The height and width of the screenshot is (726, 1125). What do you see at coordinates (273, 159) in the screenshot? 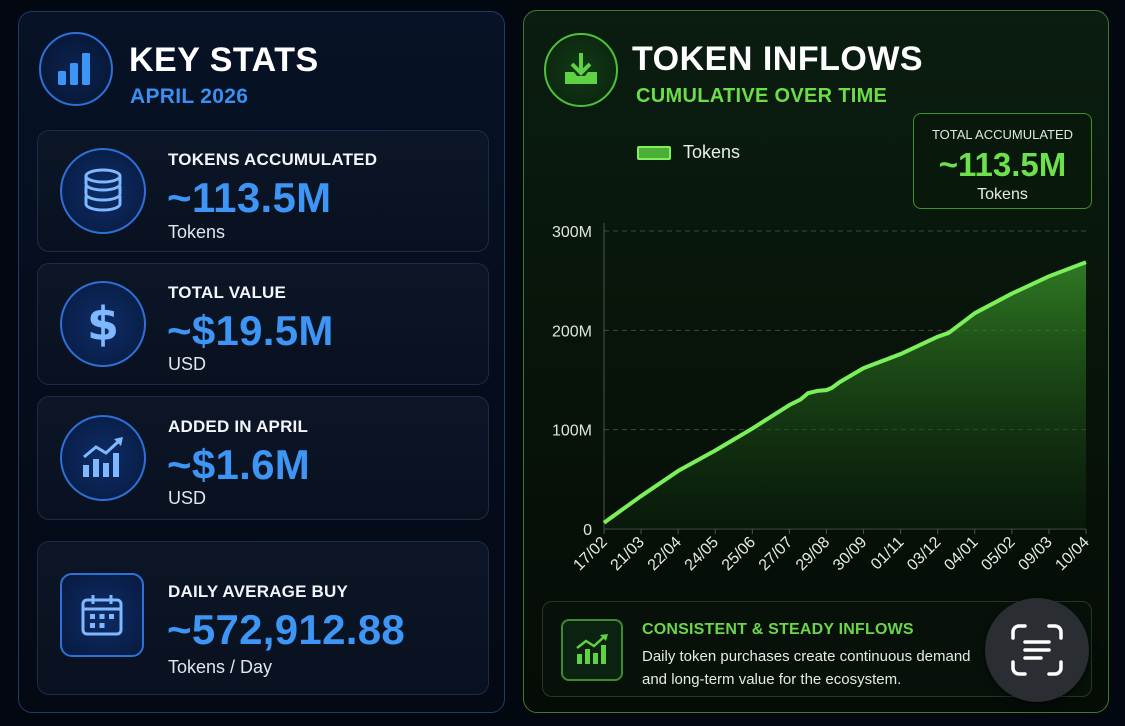
I see `stat-label: TOKENS ACCUMULATED` at bounding box center [273, 159].